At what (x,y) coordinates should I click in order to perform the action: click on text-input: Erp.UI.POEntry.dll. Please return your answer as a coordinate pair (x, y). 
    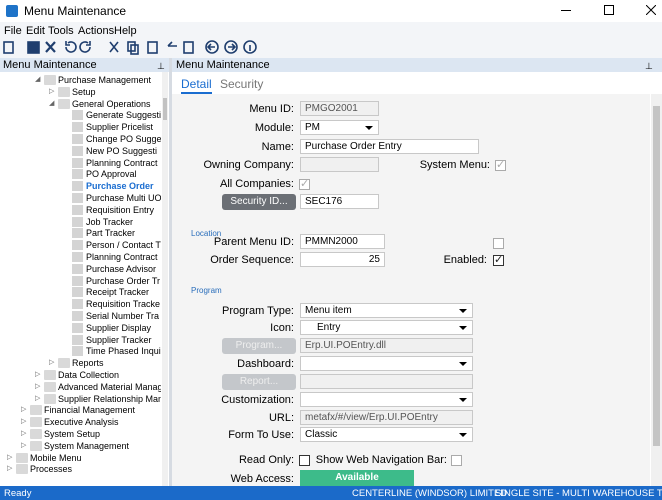
    Looking at the image, I should click on (386, 345).